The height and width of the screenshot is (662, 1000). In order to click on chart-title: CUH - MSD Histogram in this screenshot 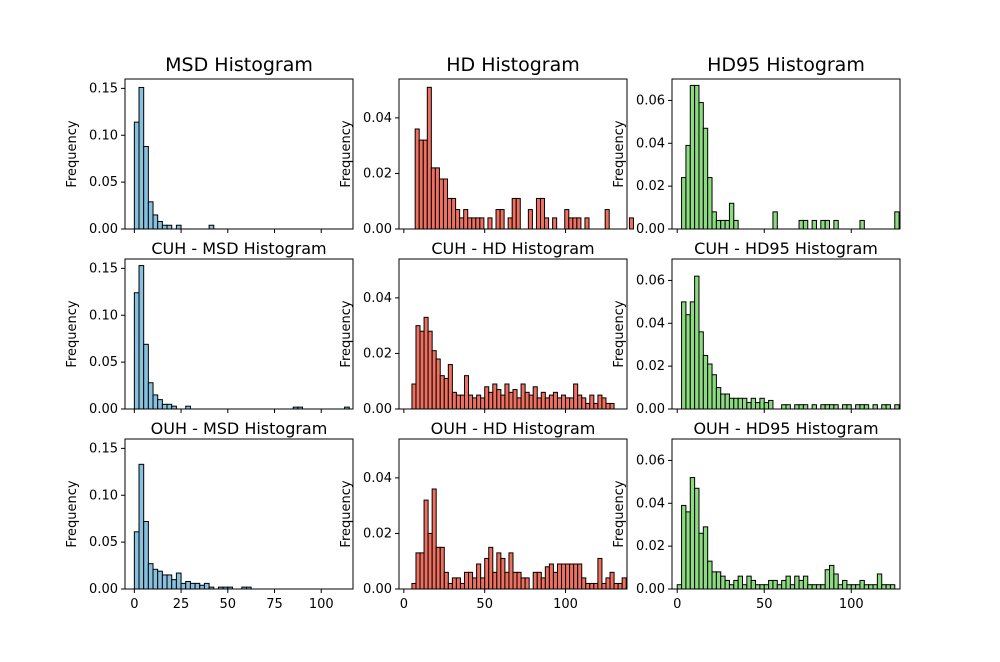, I will do `click(238, 248)`.